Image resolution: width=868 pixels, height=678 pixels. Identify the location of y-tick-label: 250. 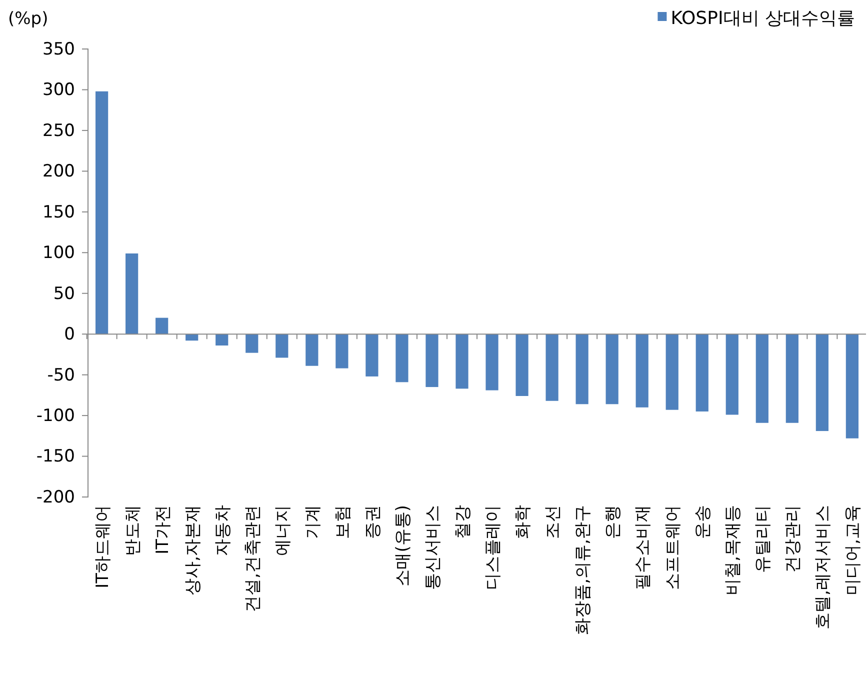
(58, 130).